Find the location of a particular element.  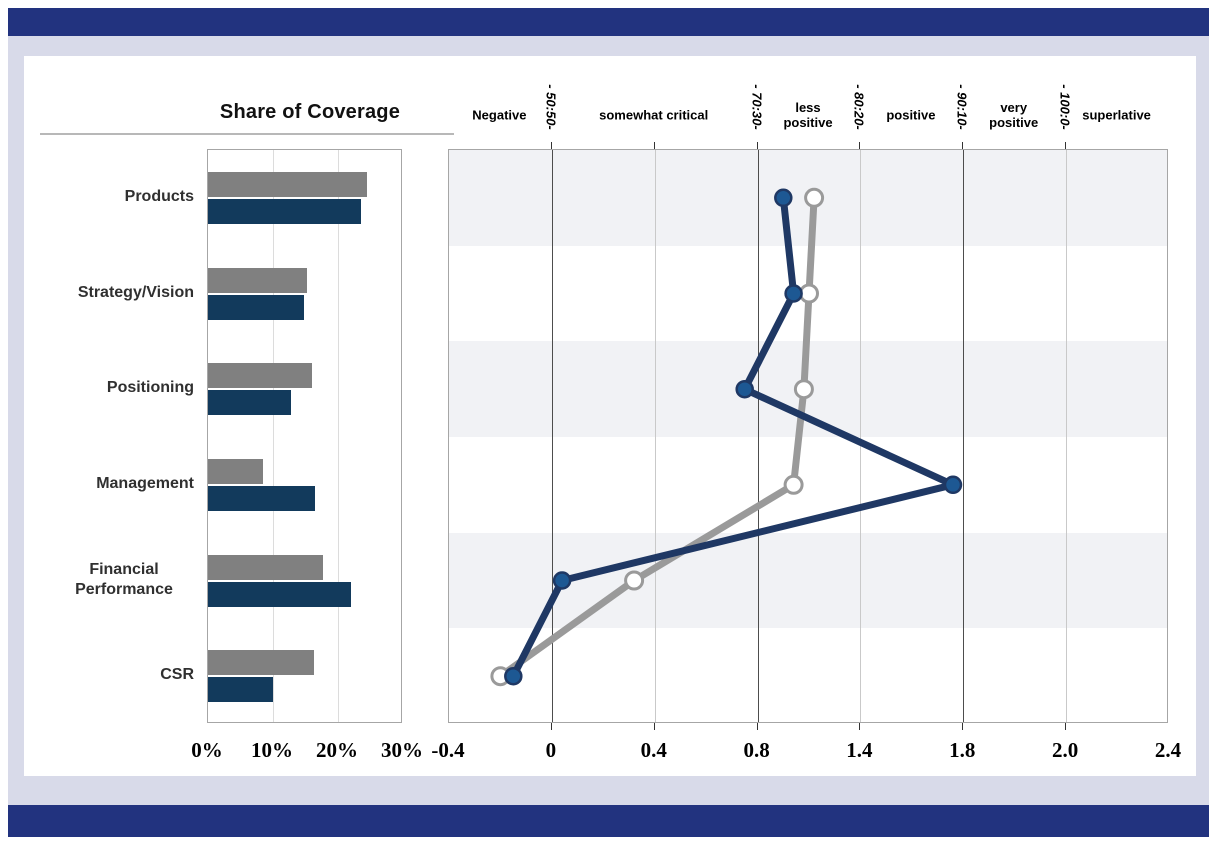

scale-ratio--100-0-: - 100:0- is located at coordinates (1065, 107).